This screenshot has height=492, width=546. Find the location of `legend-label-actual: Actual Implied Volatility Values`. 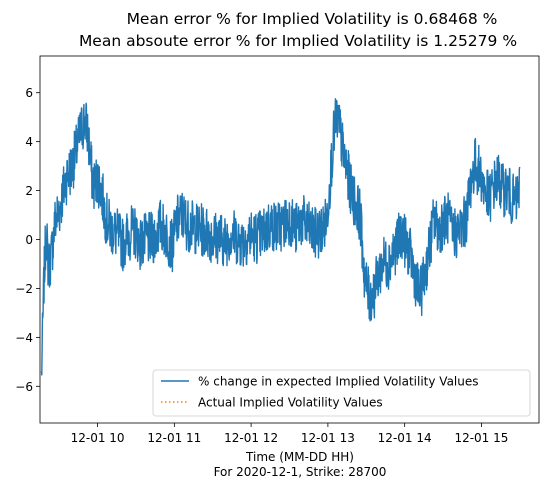

legend-label-actual: Actual Implied Volatility Values is located at coordinates (290, 403).